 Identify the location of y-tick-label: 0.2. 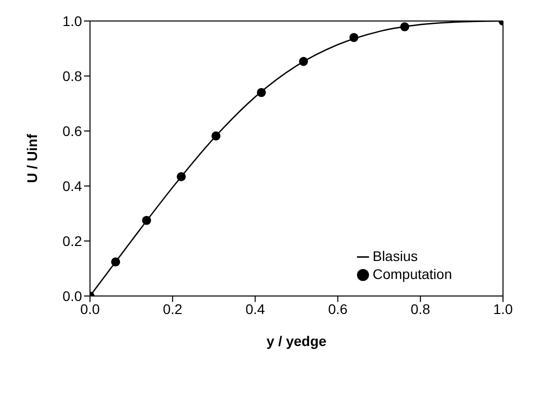
(72, 240).